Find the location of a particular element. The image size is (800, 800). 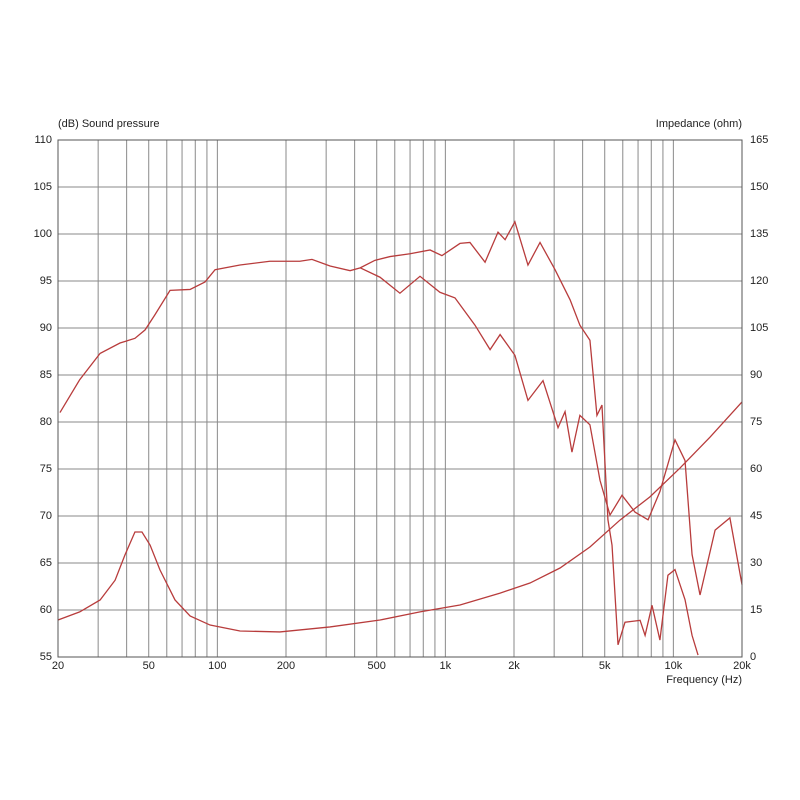

x-axis-label: Frequency (Hz) is located at coordinates (704, 680).